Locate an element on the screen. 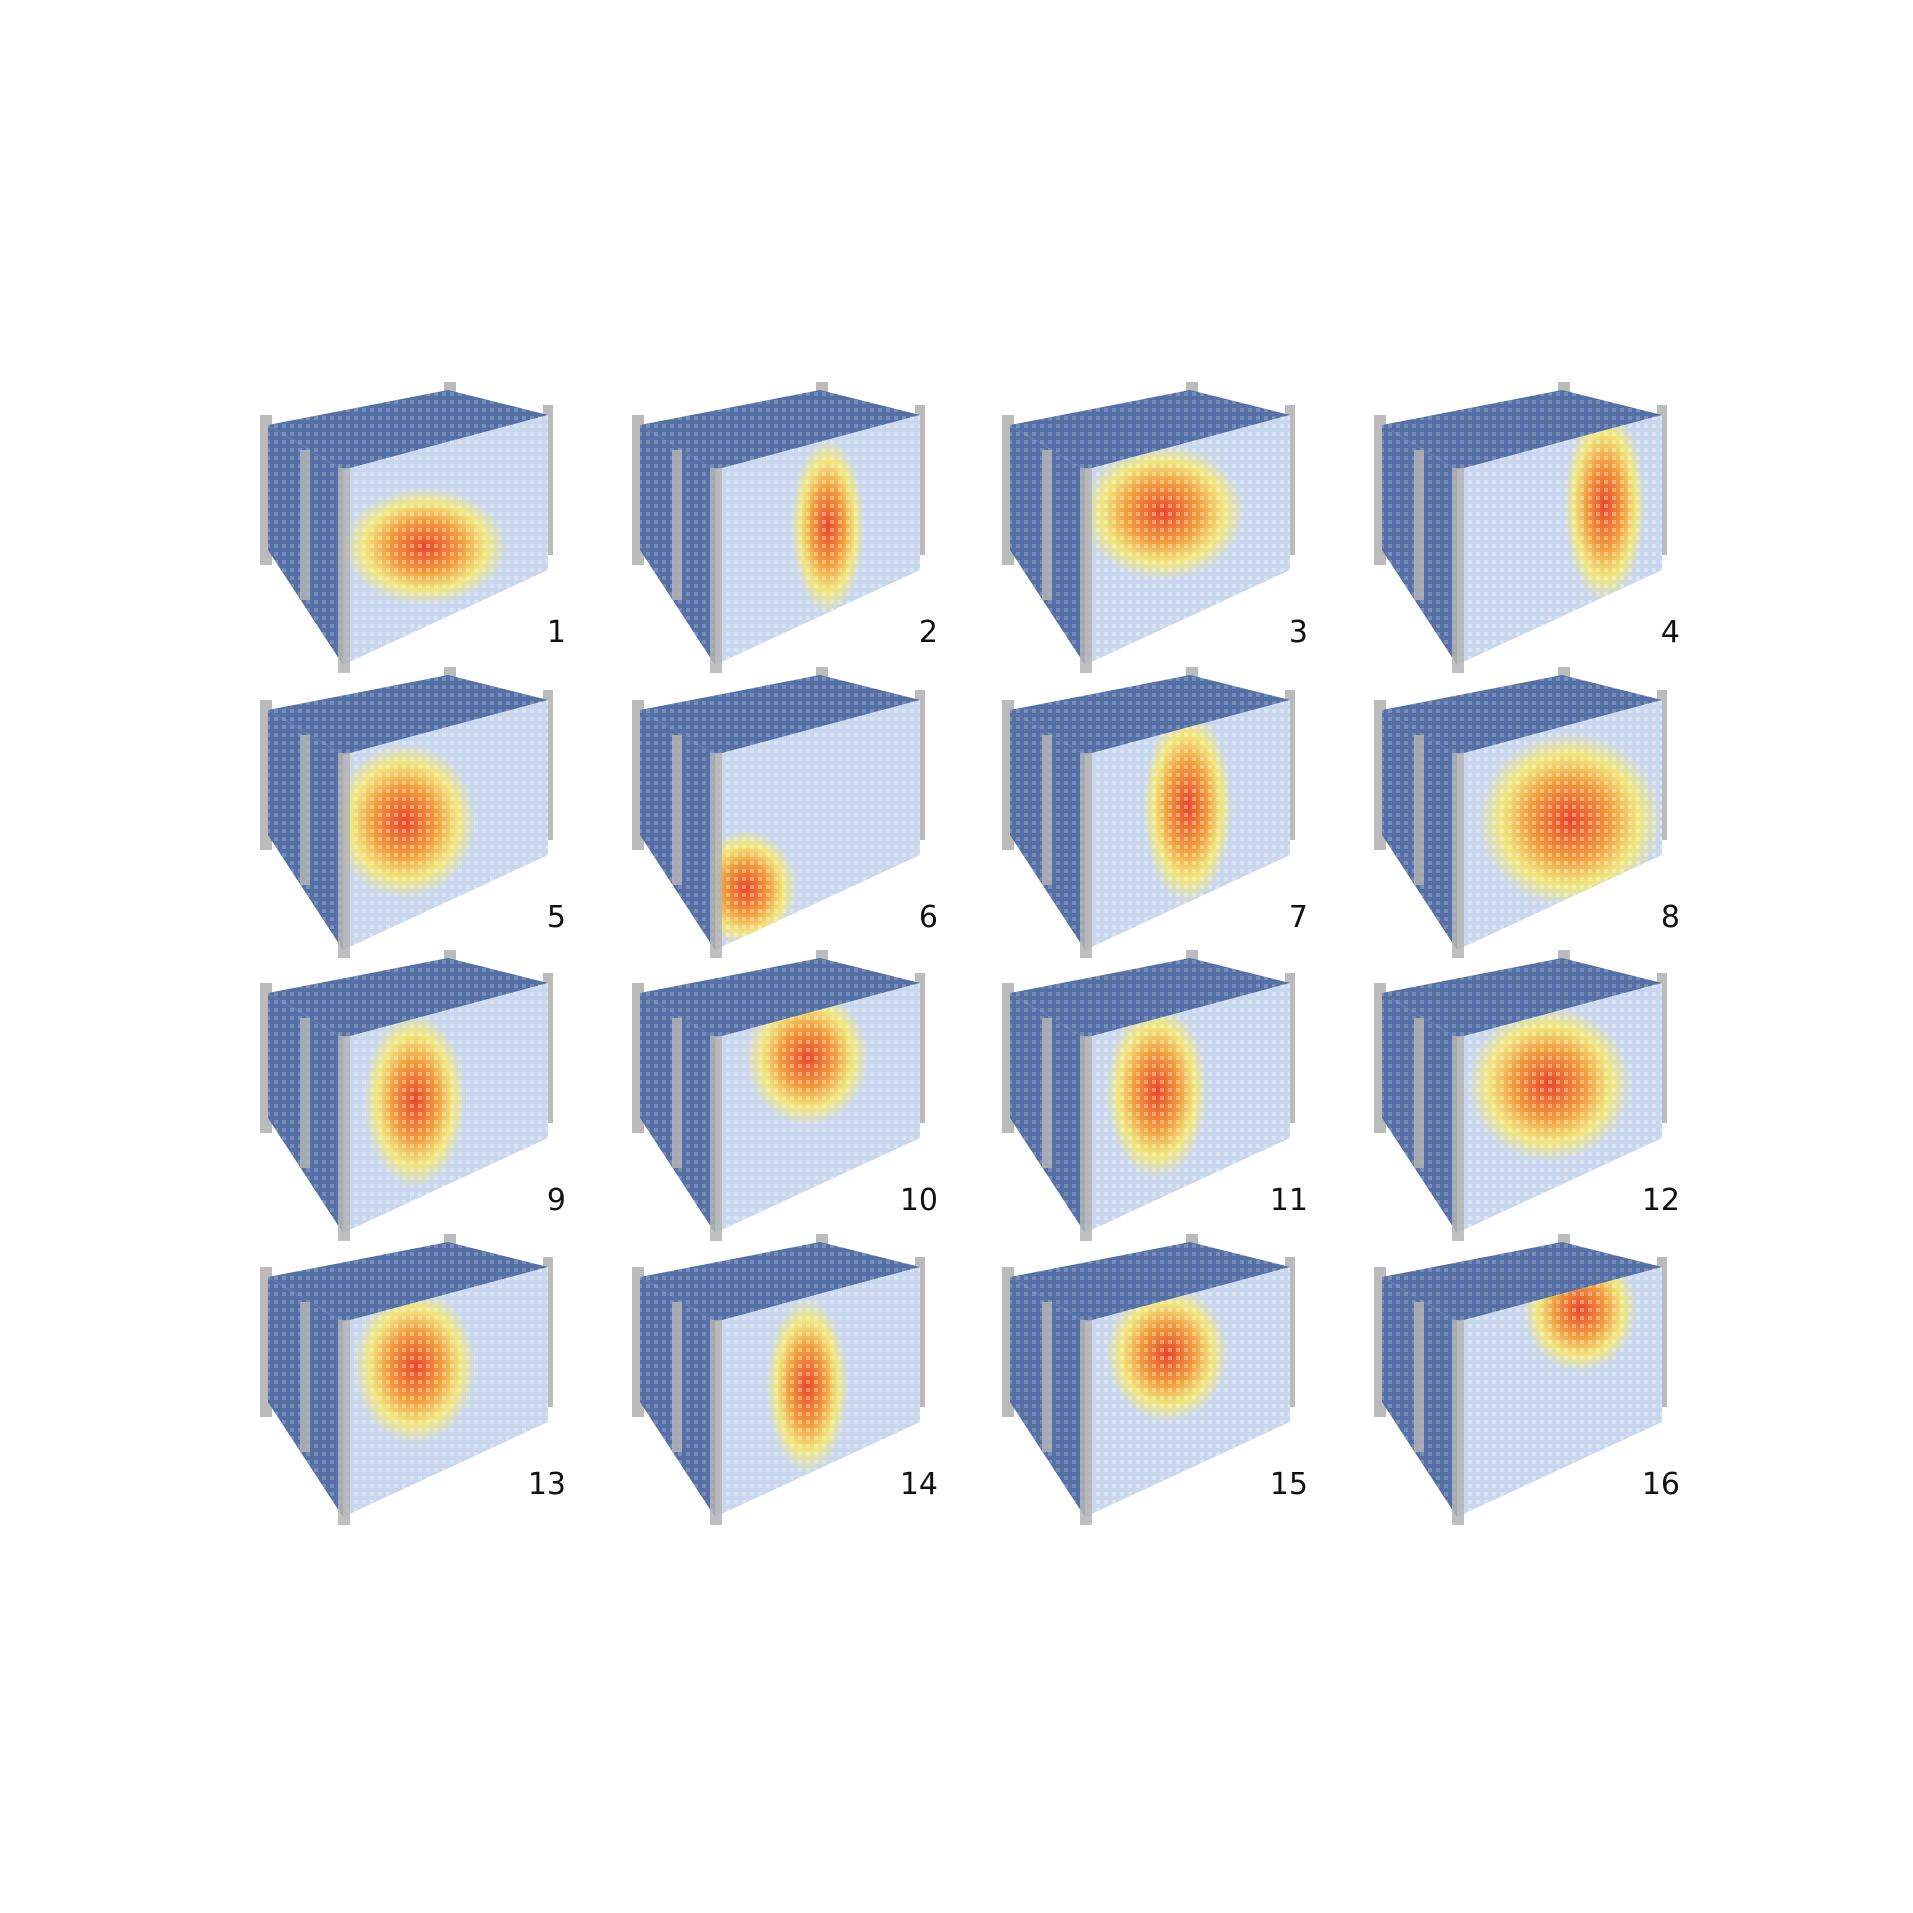 Image resolution: width=1913 pixels, height=1913 pixels. panel-number-label: 5 is located at coordinates (556, 917).